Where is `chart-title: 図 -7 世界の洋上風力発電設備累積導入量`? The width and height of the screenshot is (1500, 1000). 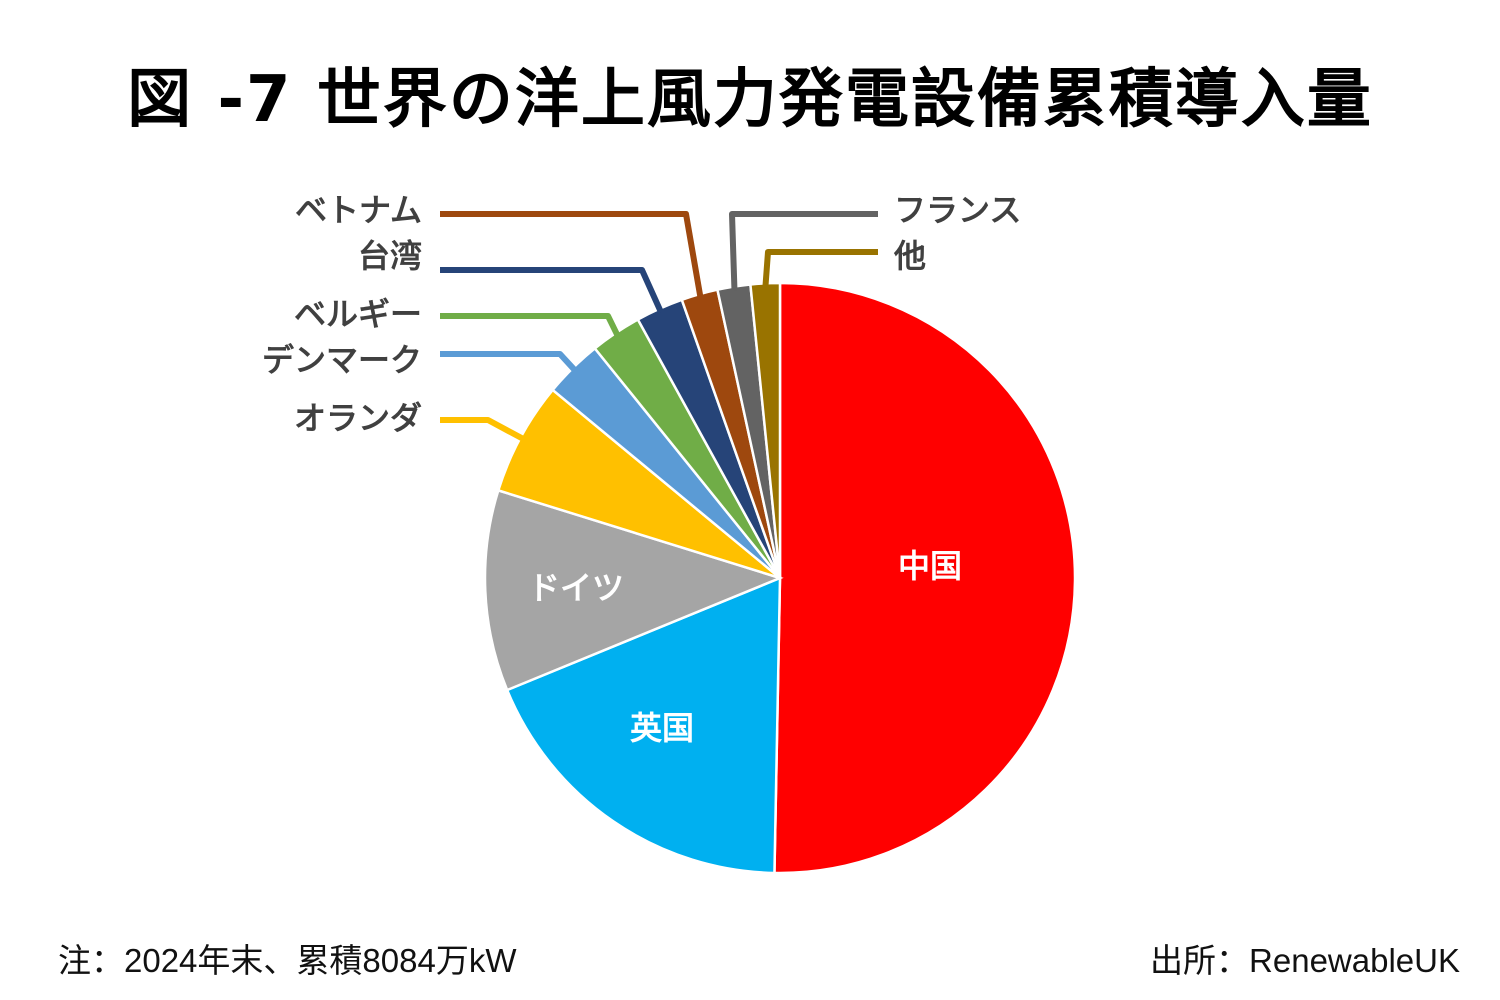 chart-title: 図 -7 世界の洋上風力発電設備累積導入量 is located at coordinates (750, 100).